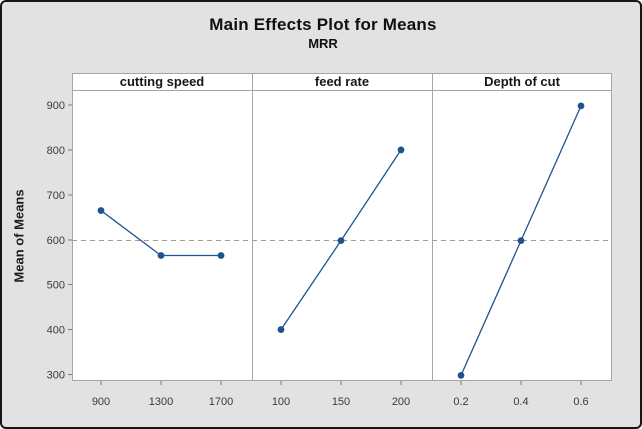 The image size is (642, 429). Describe the element at coordinates (56, 196) in the screenshot. I see `y-tick-label: 700` at that location.